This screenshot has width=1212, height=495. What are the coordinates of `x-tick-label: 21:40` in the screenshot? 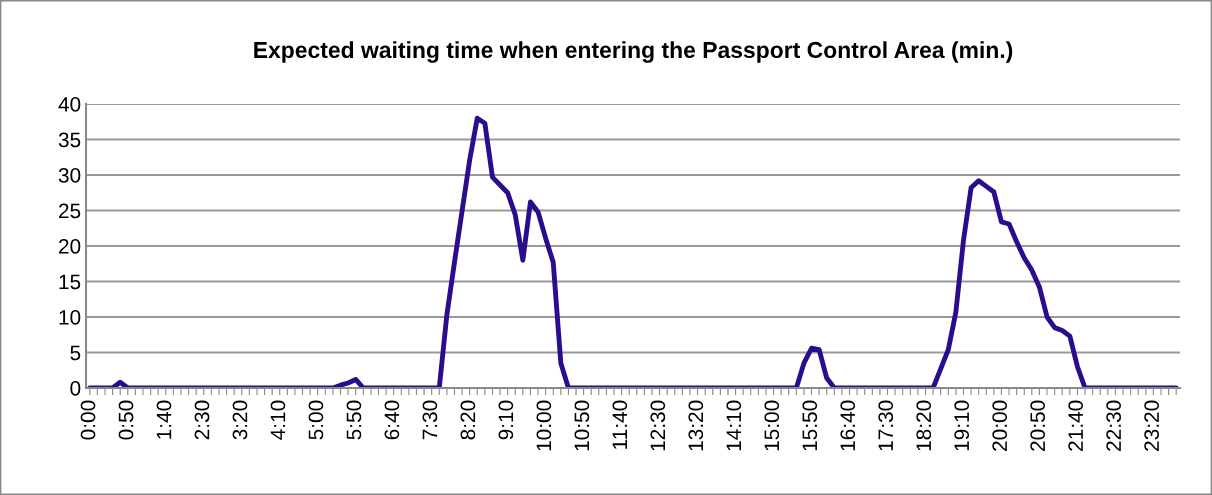 It's located at (1076, 425).